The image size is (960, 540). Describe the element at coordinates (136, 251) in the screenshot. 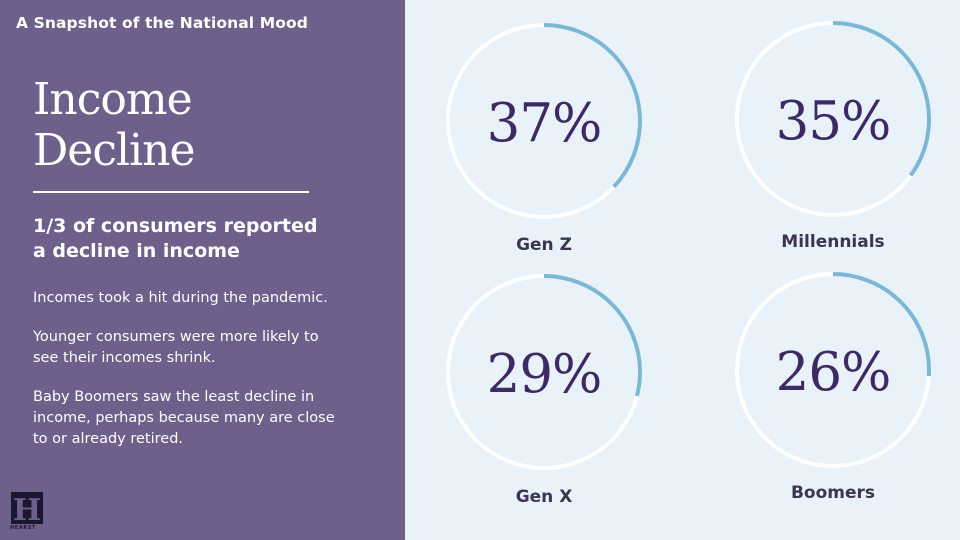

I see `subheading-line-2: a decline in income` at that location.